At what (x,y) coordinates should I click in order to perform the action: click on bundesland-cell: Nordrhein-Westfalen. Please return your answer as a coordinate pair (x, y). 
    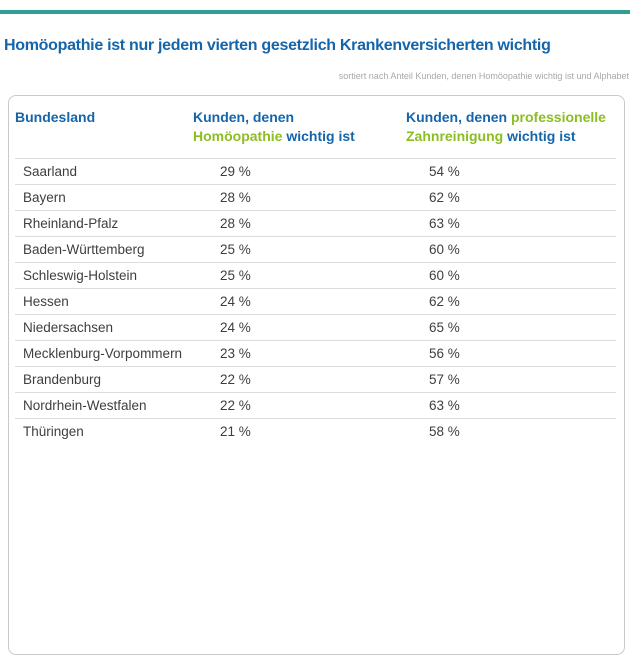
    Looking at the image, I should click on (85, 405).